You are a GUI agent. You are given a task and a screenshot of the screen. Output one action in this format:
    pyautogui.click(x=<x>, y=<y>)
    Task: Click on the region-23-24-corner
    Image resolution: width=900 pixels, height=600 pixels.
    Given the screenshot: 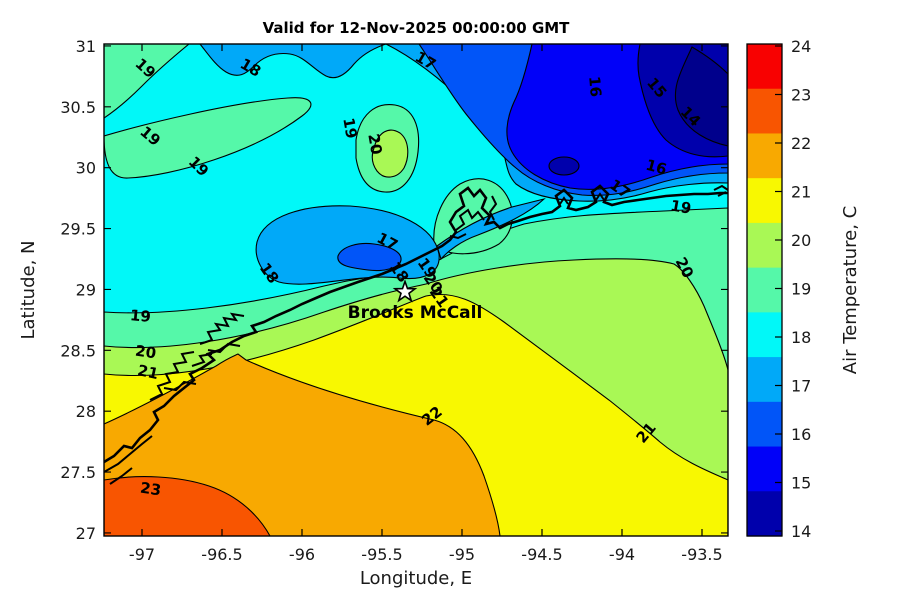 What is the action you would take?
    pyautogui.click(x=187, y=506)
    